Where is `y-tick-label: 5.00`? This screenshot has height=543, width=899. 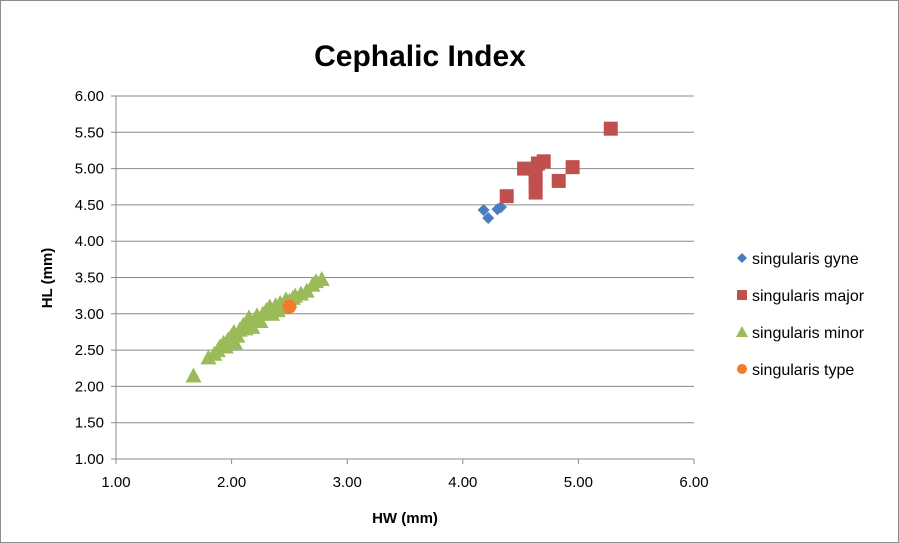 y-tick-label: 5.00 is located at coordinates (89, 169).